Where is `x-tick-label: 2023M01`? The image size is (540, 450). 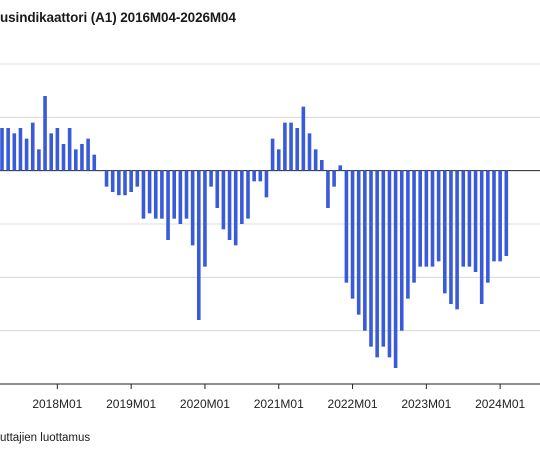 x-tick-label: 2023M01 is located at coordinates (426, 404).